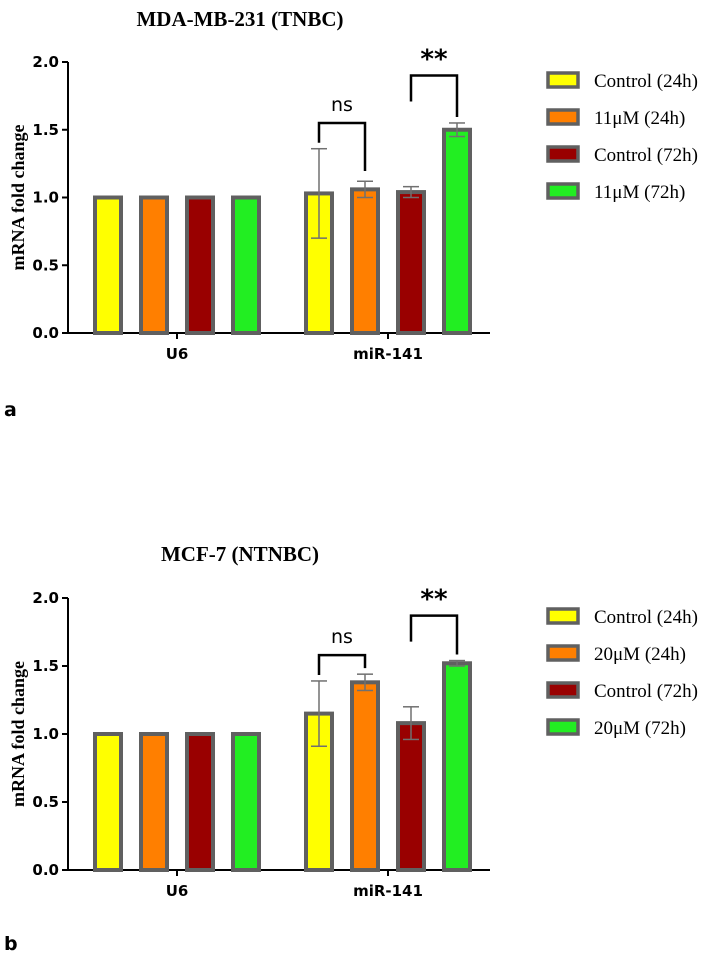 Image resolution: width=726 pixels, height=953 pixels. Describe the element at coordinates (640, 728) in the screenshot. I see `legend-label: 20μM (72h)` at that location.